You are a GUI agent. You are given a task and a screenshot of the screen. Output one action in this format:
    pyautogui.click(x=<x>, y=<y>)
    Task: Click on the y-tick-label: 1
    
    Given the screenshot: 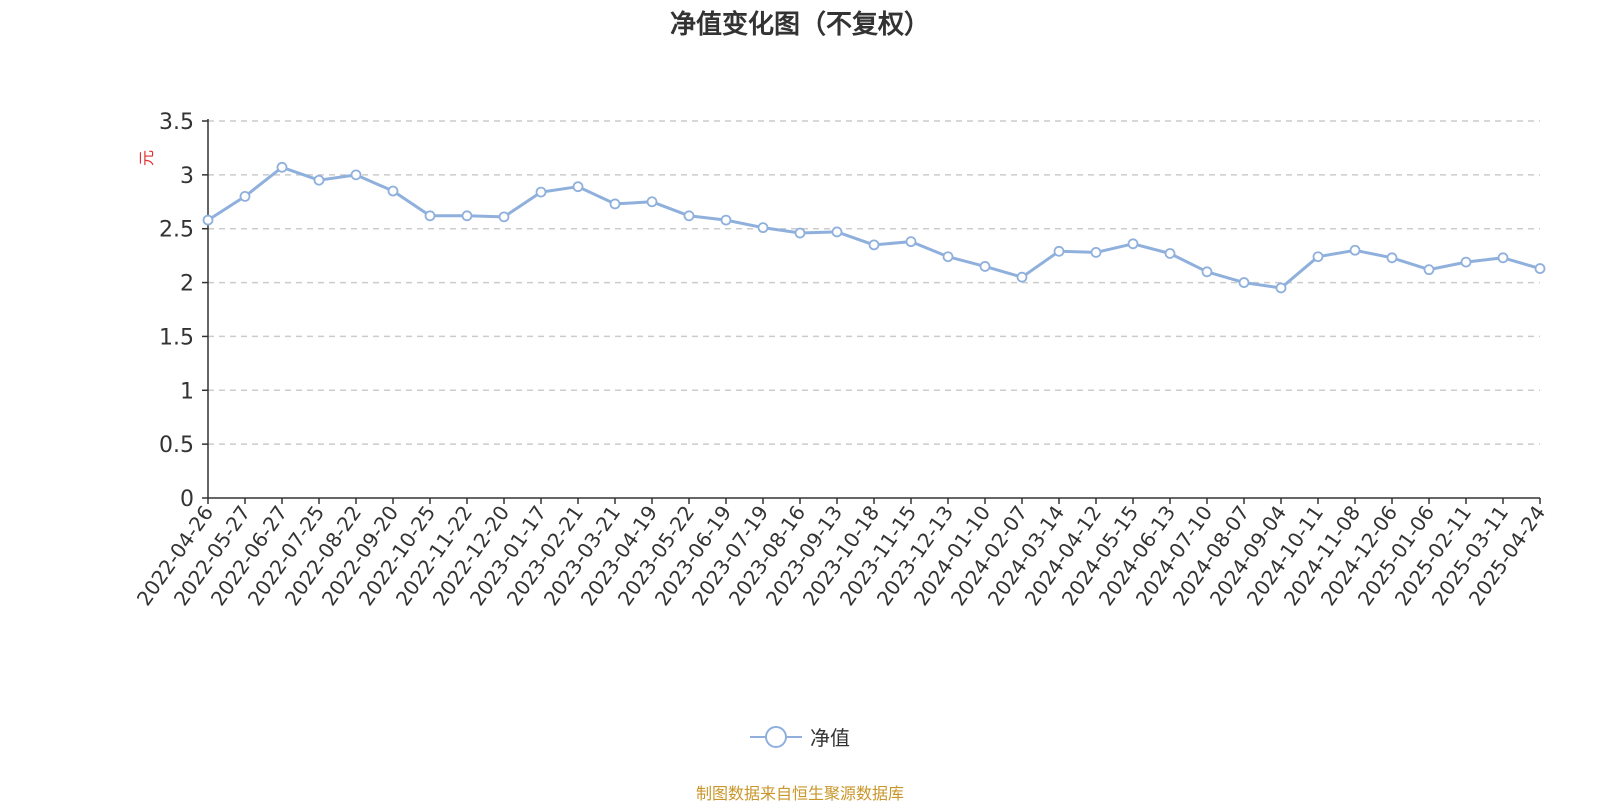 What is the action you would take?
    pyautogui.click(x=187, y=391)
    